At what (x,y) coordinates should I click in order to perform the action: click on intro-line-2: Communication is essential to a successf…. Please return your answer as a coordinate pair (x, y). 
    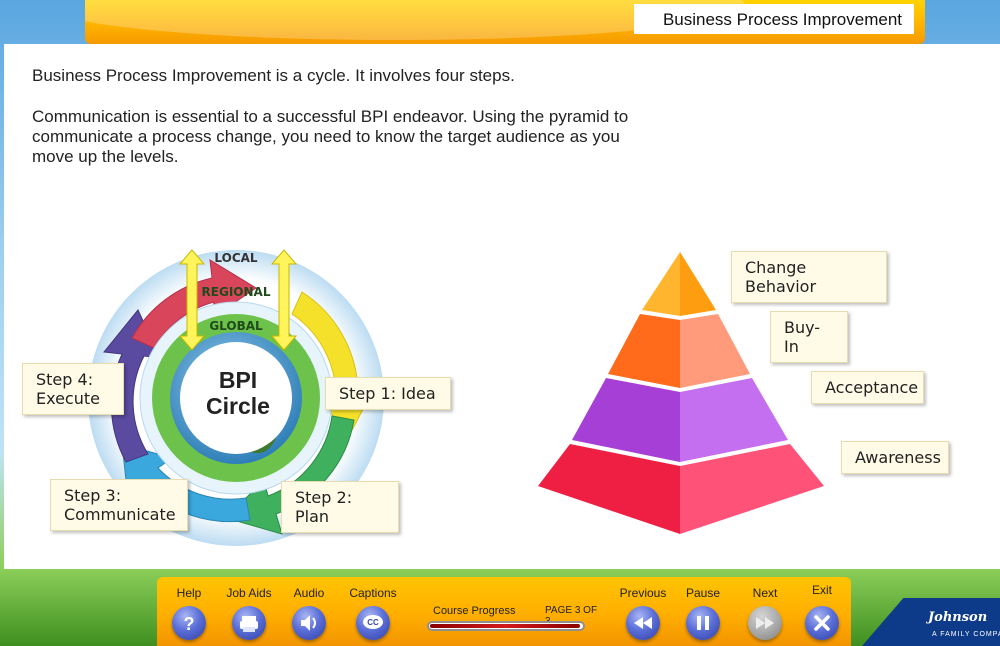
    Looking at the image, I should click on (330, 136).